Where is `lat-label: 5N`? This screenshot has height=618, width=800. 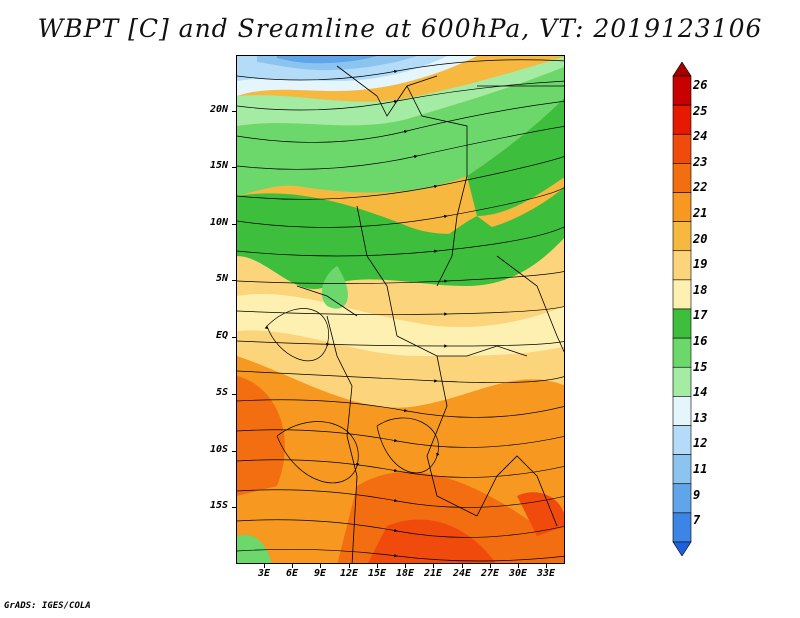 lat-label: 5N is located at coordinates (221, 278).